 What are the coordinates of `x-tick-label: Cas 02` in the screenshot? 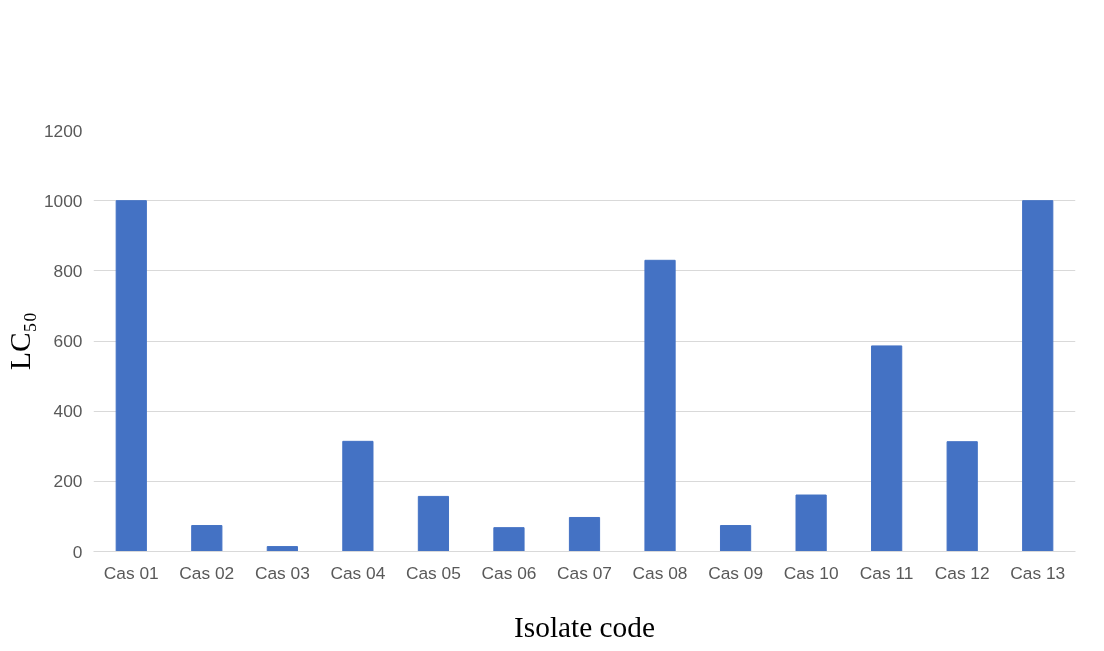 It's located at (207, 572).